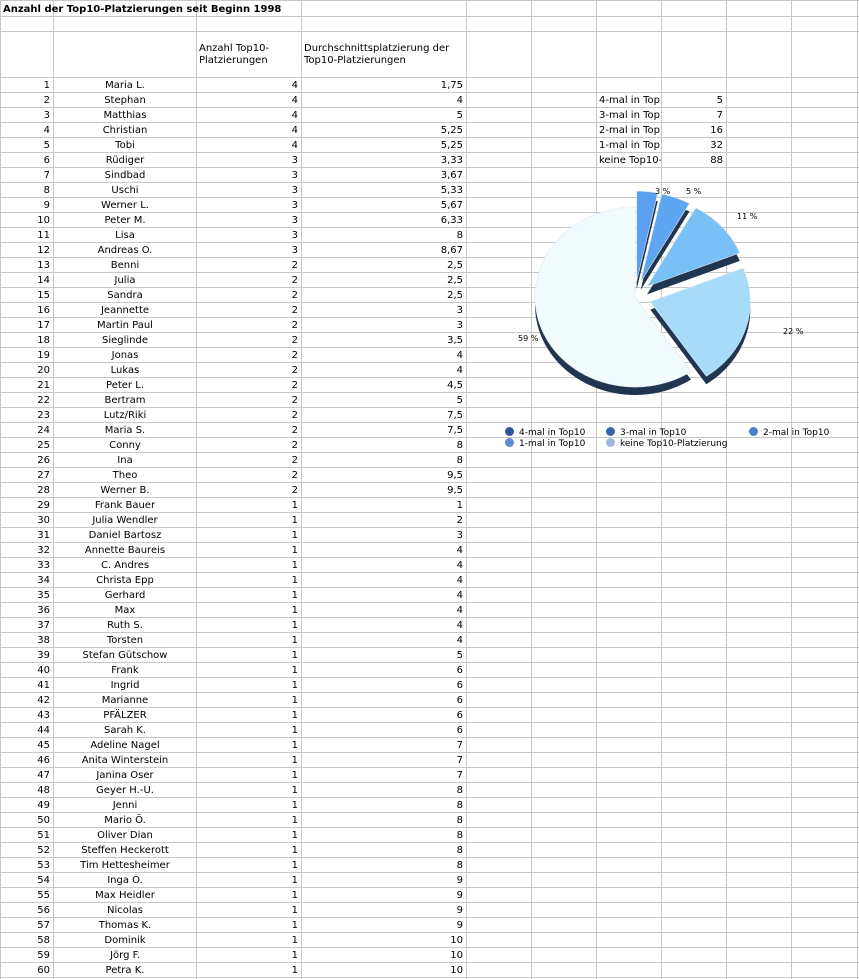  I want to click on pie-percent-label: 22 %, so click(793, 331).